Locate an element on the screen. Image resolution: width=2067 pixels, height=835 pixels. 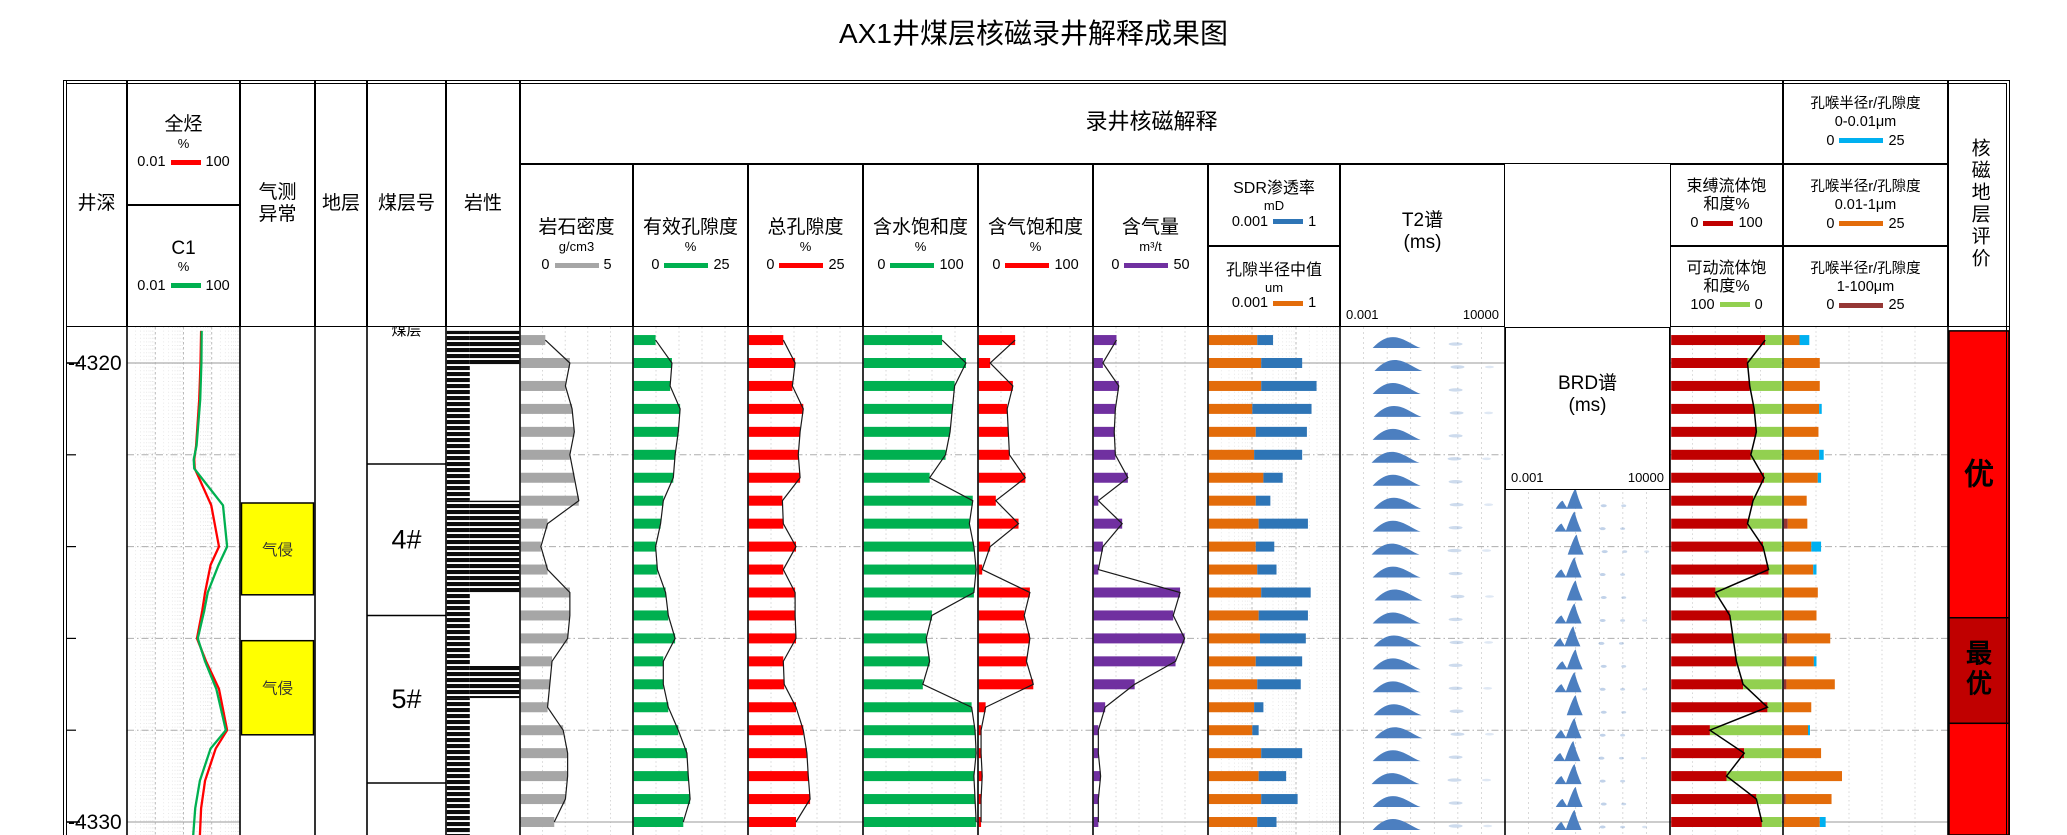
depth-label: -4330 is located at coordinates (95, 822).